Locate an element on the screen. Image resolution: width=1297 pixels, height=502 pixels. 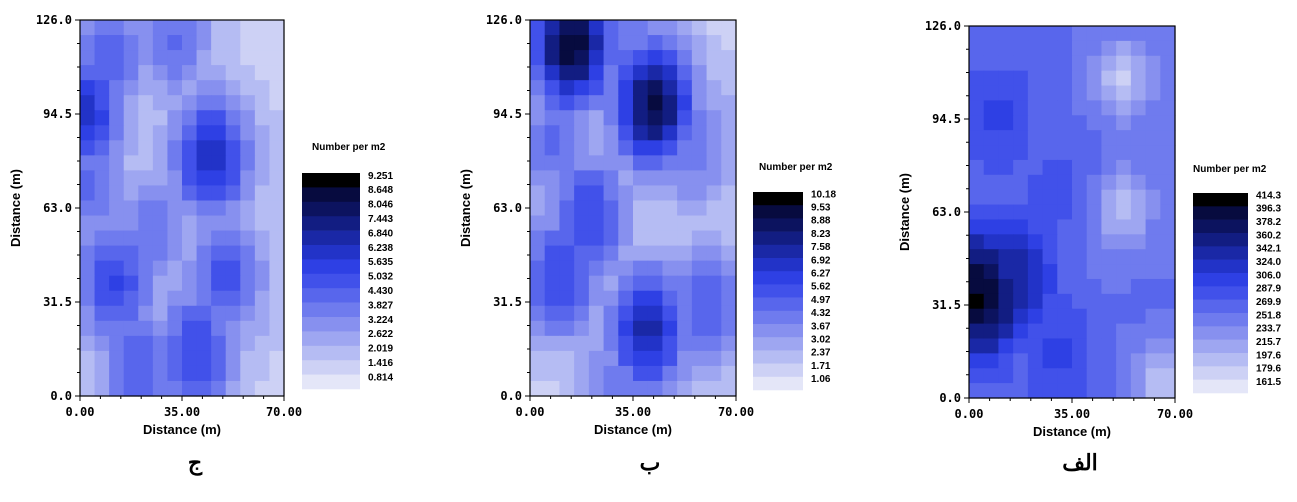
legend-label: 5.032 is located at coordinates (380, 277).